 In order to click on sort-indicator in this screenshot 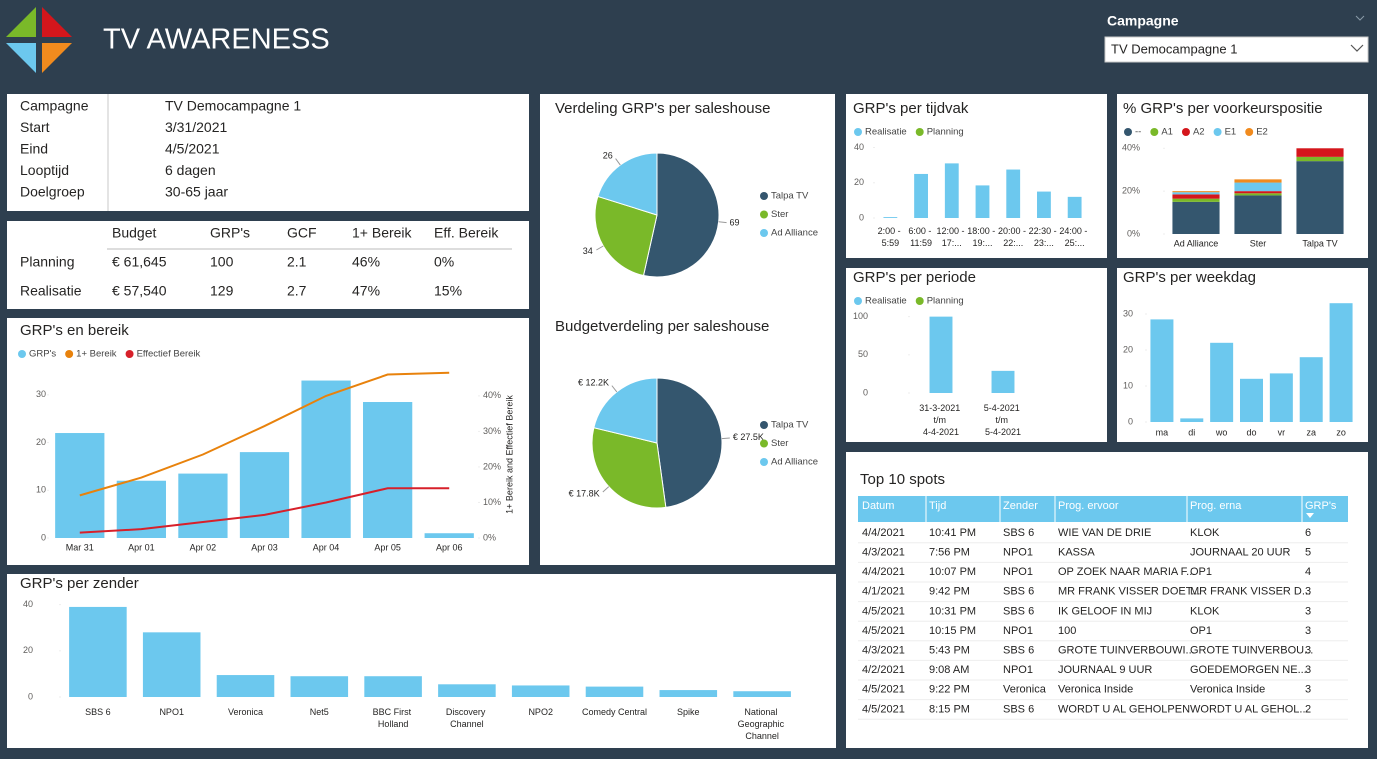, I will do `click(1310, 515)`.